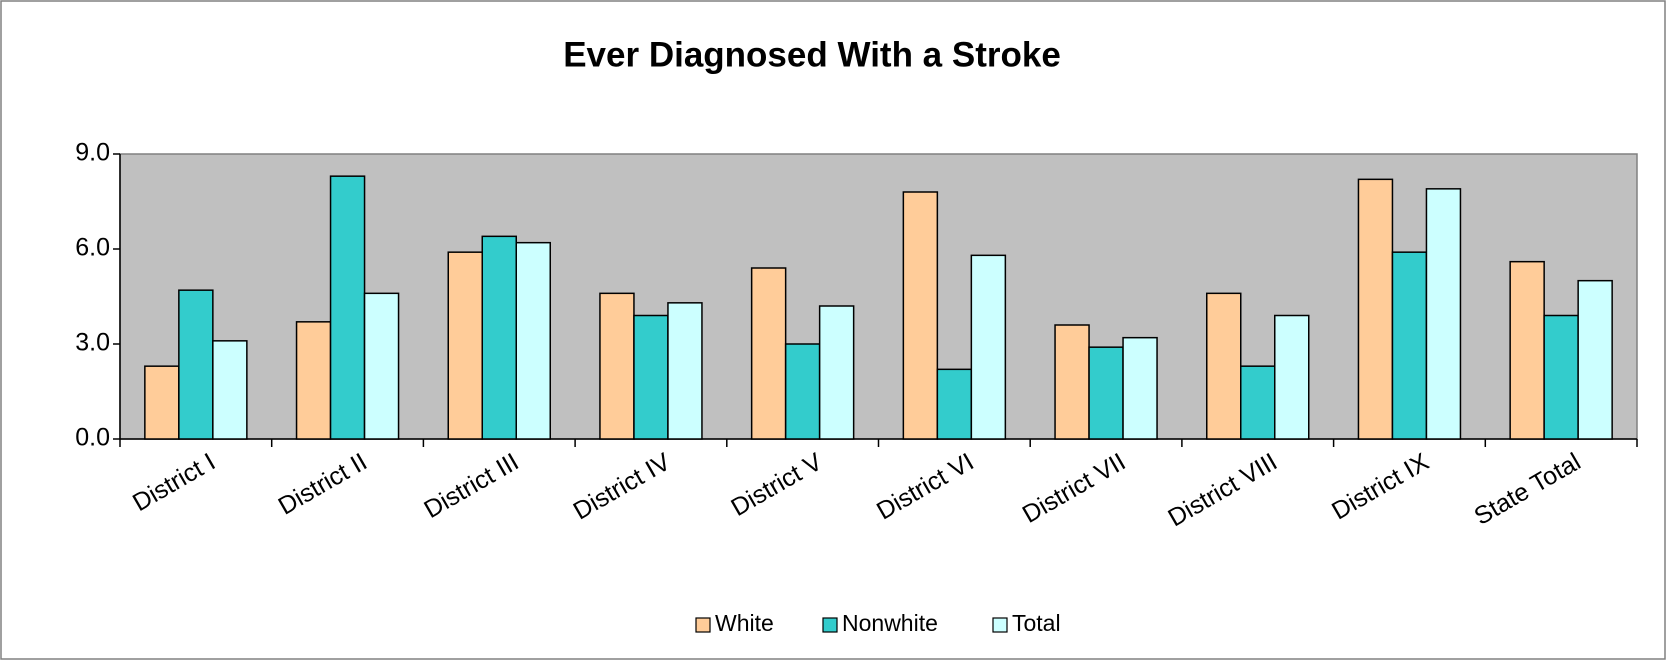 This screenshot has width=1666, height=660. What do you see at coordinates (744, 623) in the screenshot?
I see `legend-label: White` at bounding box center [744, 623].